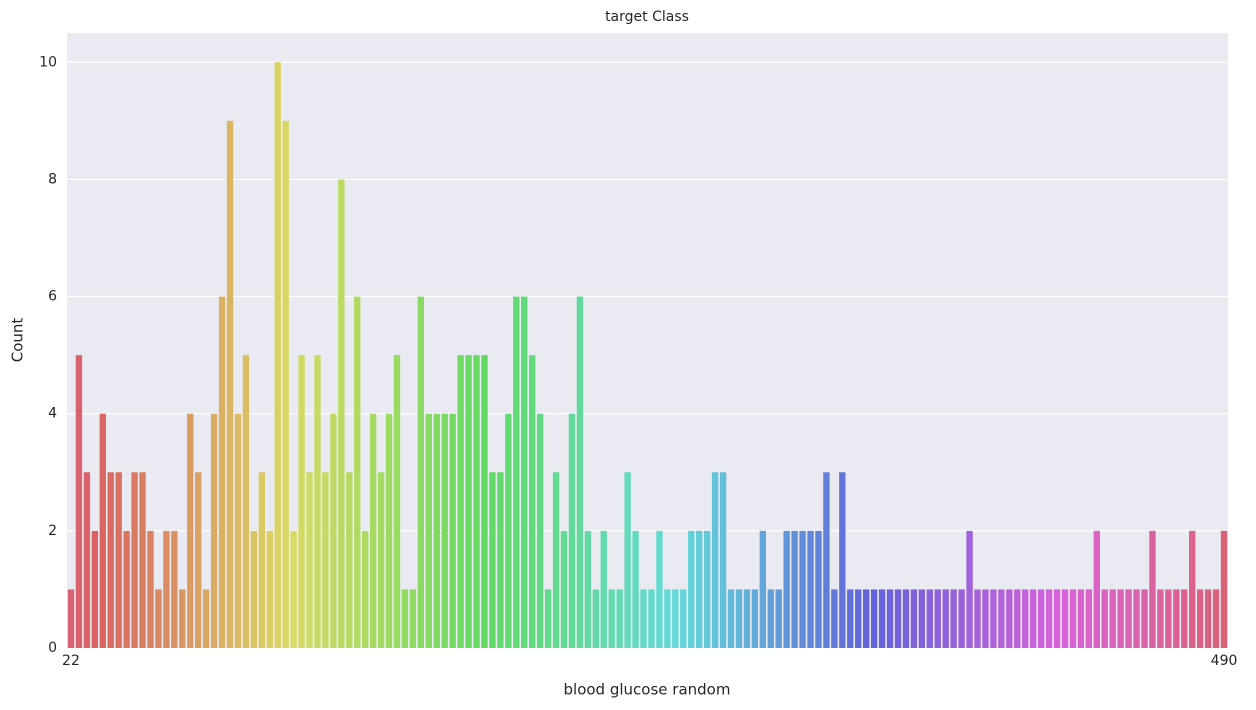 This screenshot has width=1256, height=710. I want to click on y-tick-label: 2, so click(52, 531).